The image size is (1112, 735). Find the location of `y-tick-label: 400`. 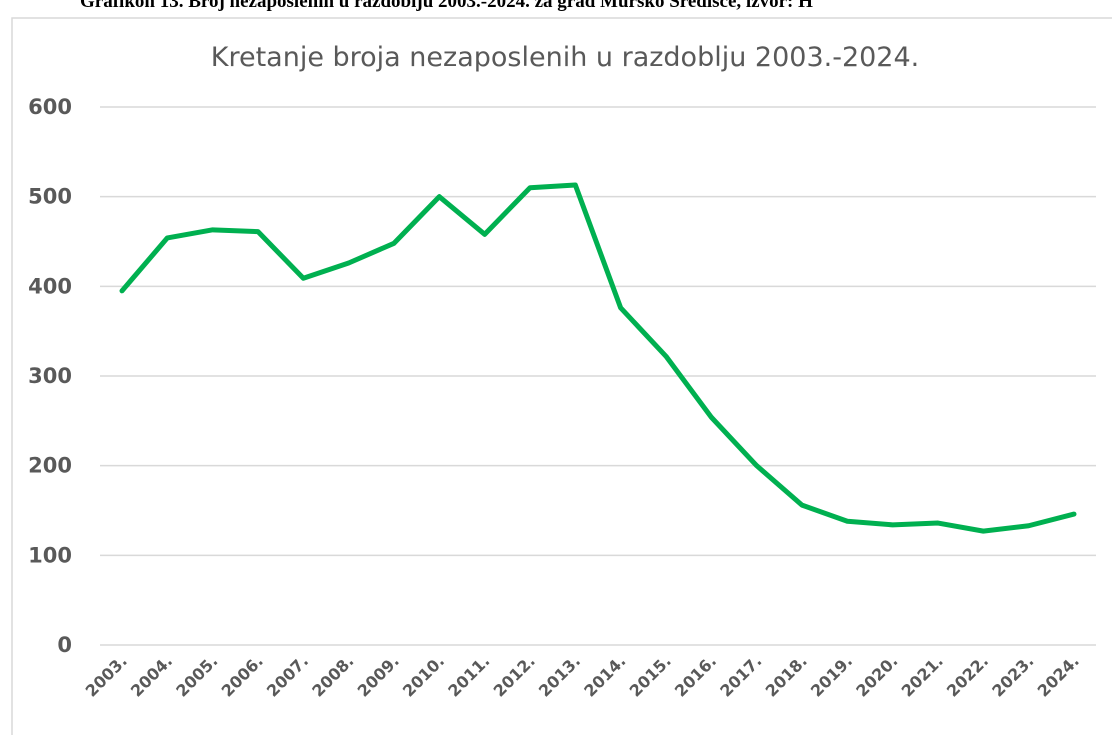

y-tick-label: 400 is located at coordinates (50, 286).